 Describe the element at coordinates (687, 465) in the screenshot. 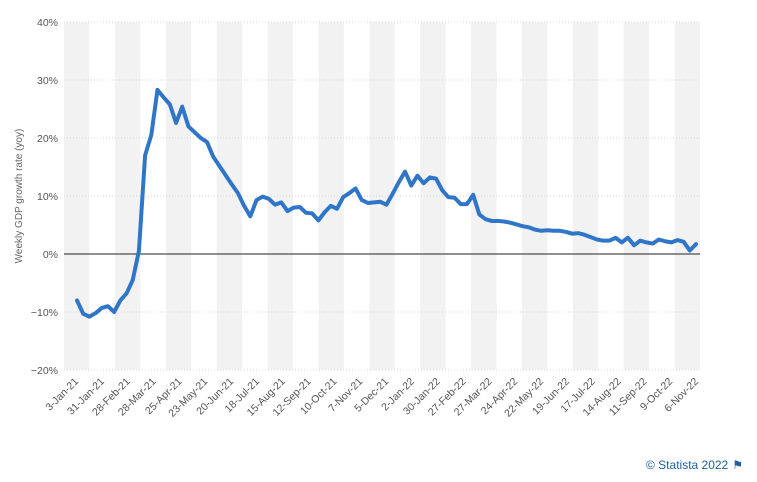

I see `credit-text: © Statista 2022` at that location.